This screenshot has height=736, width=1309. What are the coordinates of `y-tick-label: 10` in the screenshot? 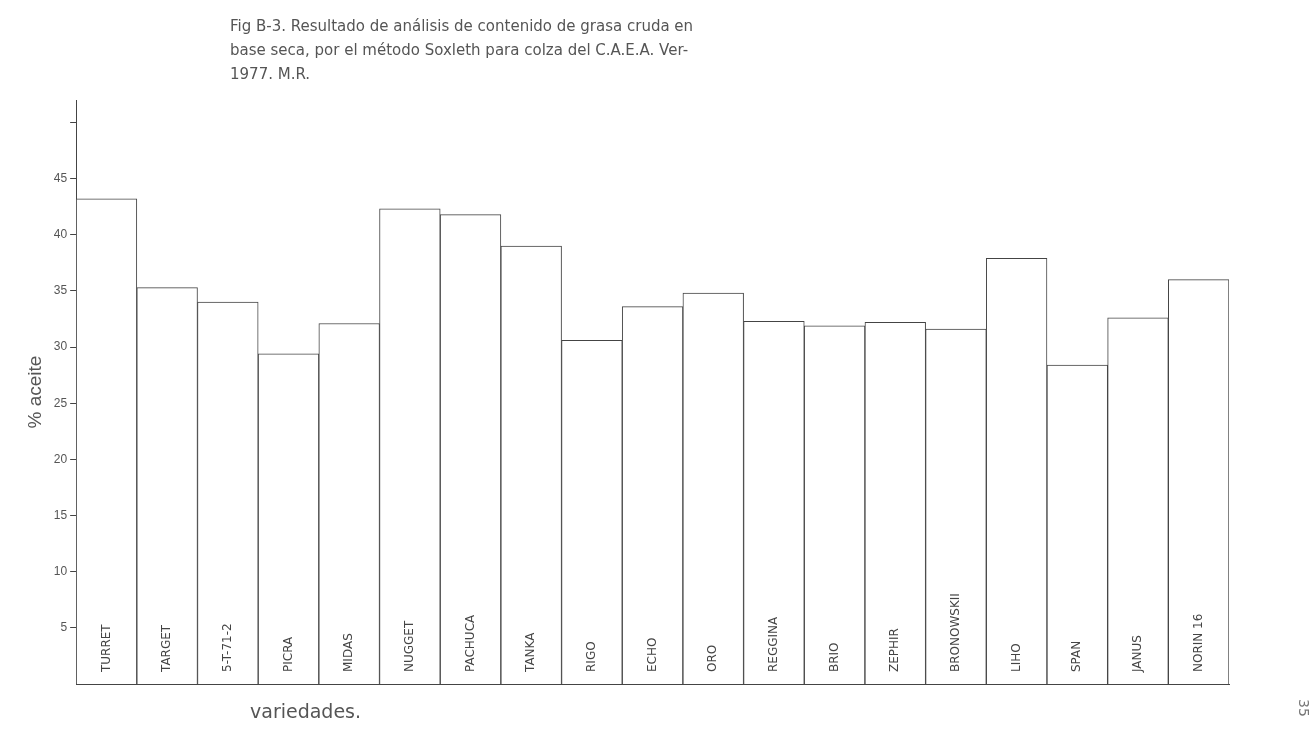 It's located at (60, 571).